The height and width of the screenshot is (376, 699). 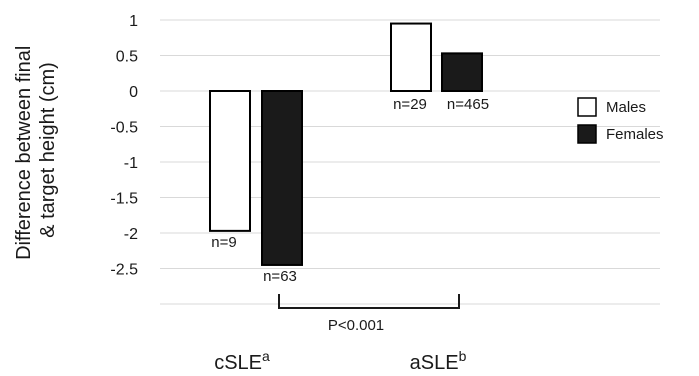 What do you see at coordinates (131, 163) in the screenshot?
I see `y-tick-label: -1` at bounding box center [131, 163].